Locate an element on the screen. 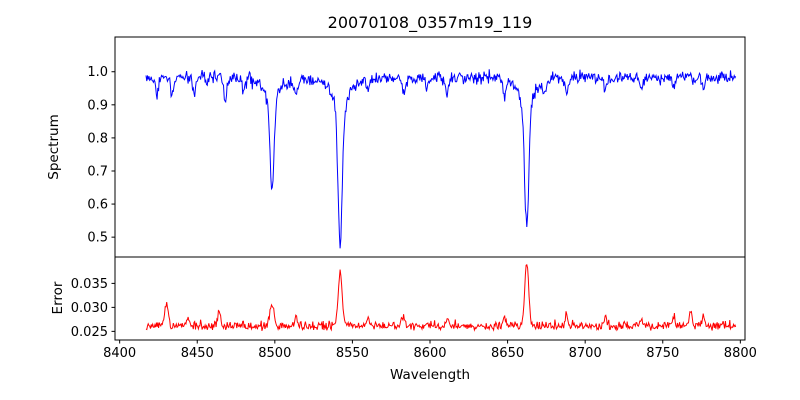 The height and width of the screenshot is (400, 800). x-axis-ticks: 8400 8450 8500 8550 8600 8650 8700 8750 8800 is located at coordinates (430, 350).